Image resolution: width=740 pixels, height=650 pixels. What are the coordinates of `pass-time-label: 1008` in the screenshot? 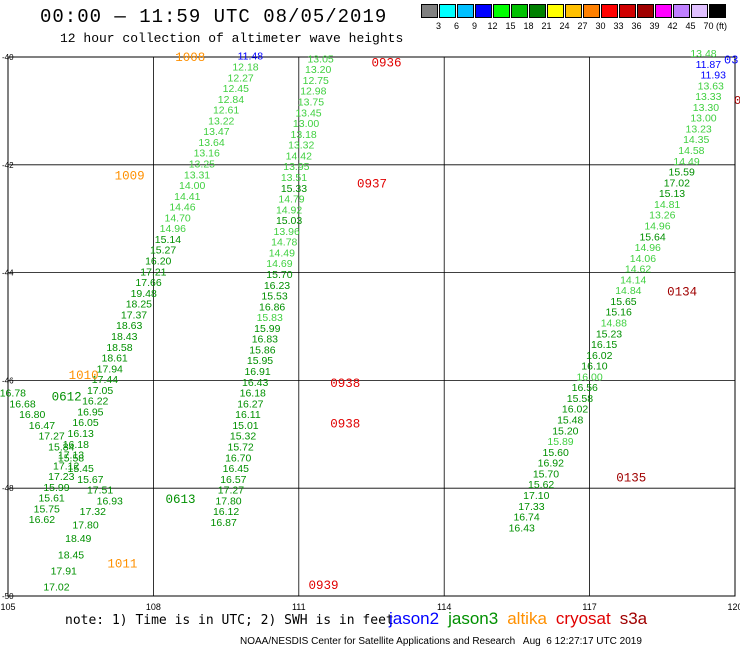 It's located at (190, 58).